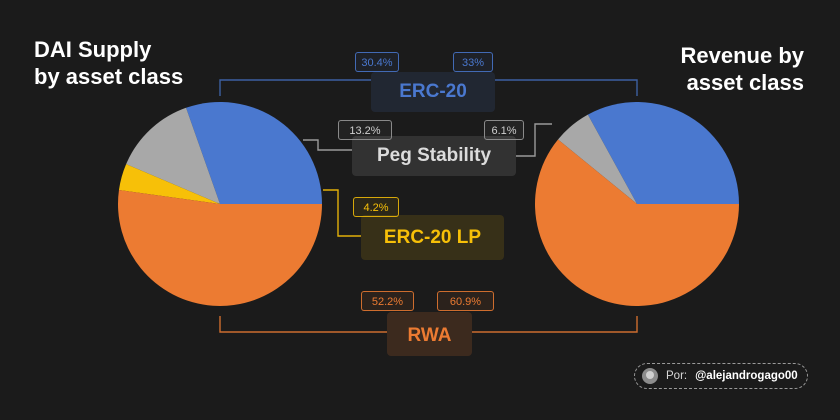  I want to click on connector-erc20-right, so click(566, 87).